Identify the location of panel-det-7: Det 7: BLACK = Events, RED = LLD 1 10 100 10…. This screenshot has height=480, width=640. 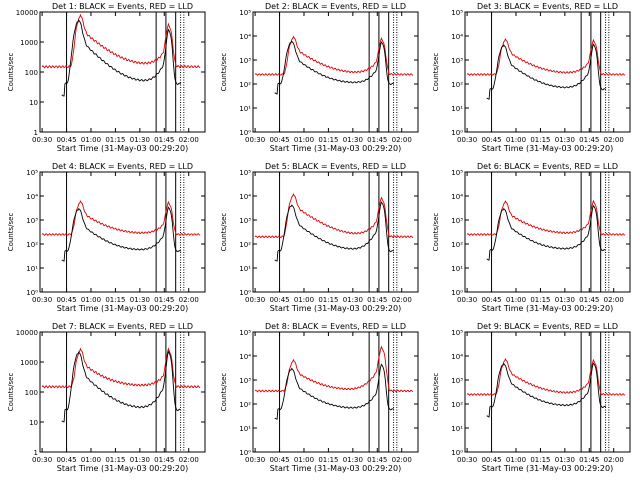
(106, 397).